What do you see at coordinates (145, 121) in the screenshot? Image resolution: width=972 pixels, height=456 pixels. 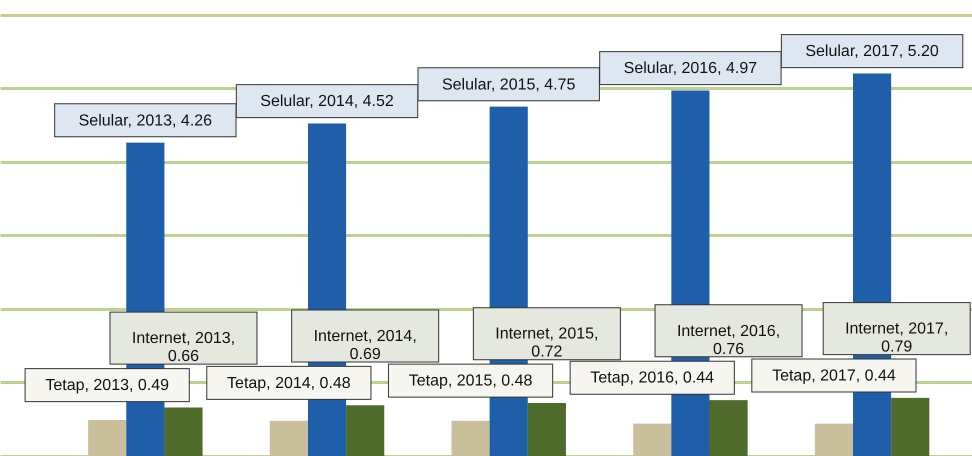 I see `data-label: Selular, 2013, 4.26` at bounding box center [145, 121].